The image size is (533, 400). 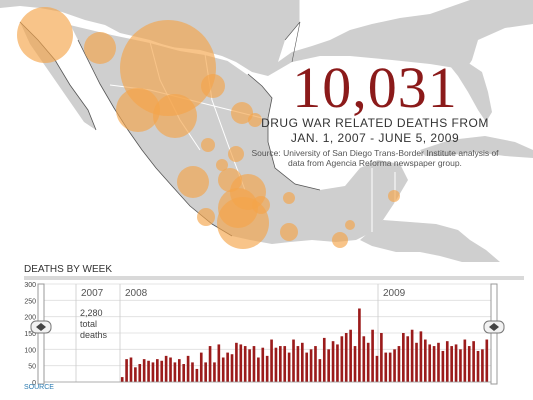 I want to click on florida-land, so click(x=471, y=93).